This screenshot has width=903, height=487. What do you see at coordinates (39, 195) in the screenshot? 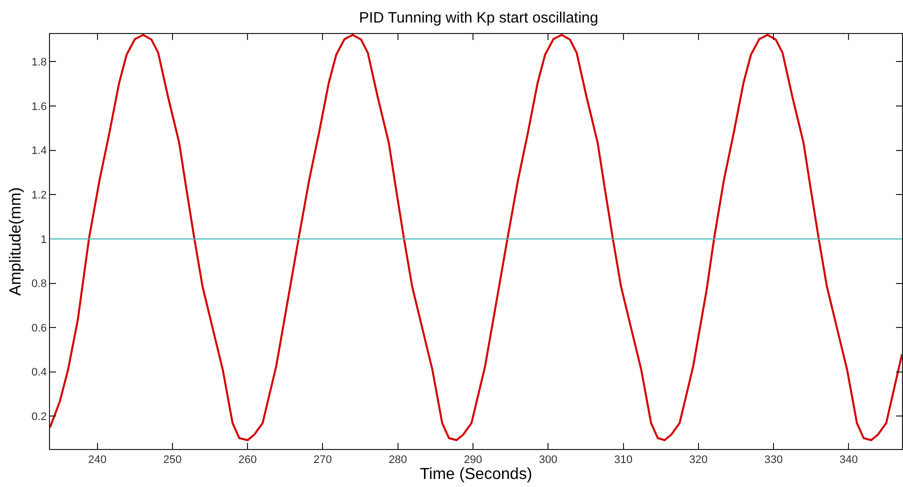
I see `y-tick-label: 1.2` at bounding box center [39, 195].